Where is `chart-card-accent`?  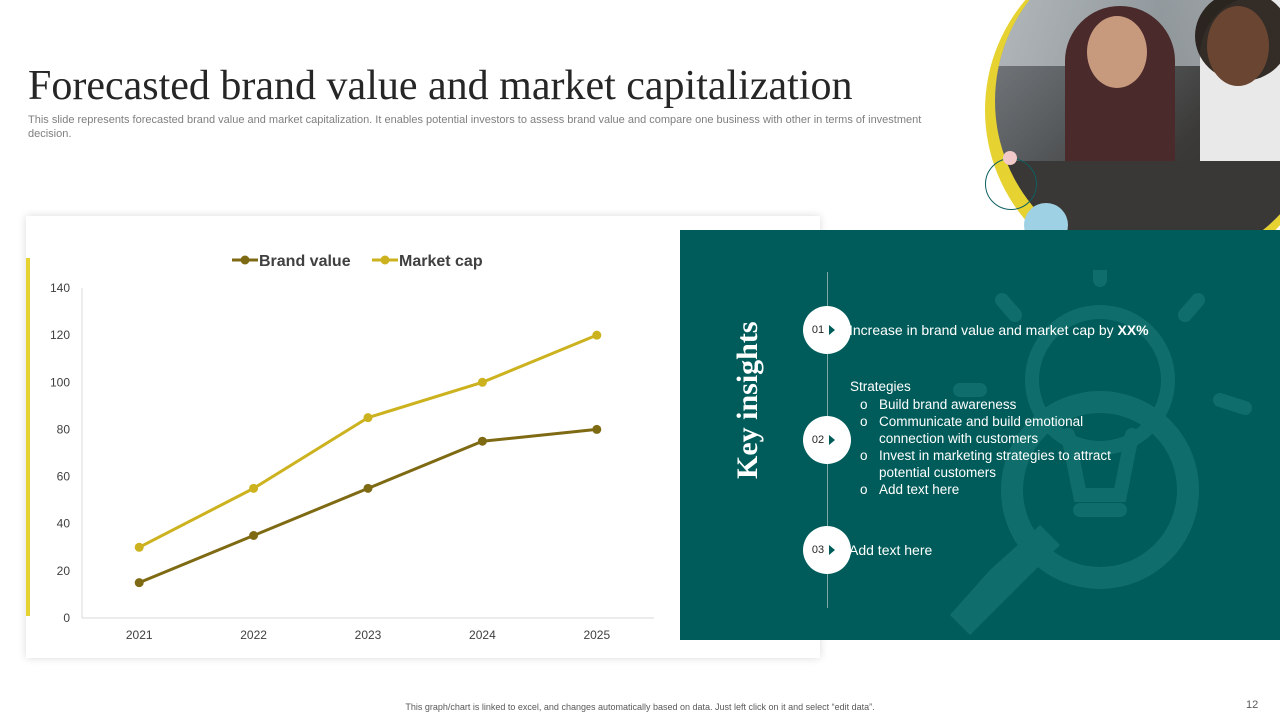
chart-card-accent is located at coordinates (28, 437).